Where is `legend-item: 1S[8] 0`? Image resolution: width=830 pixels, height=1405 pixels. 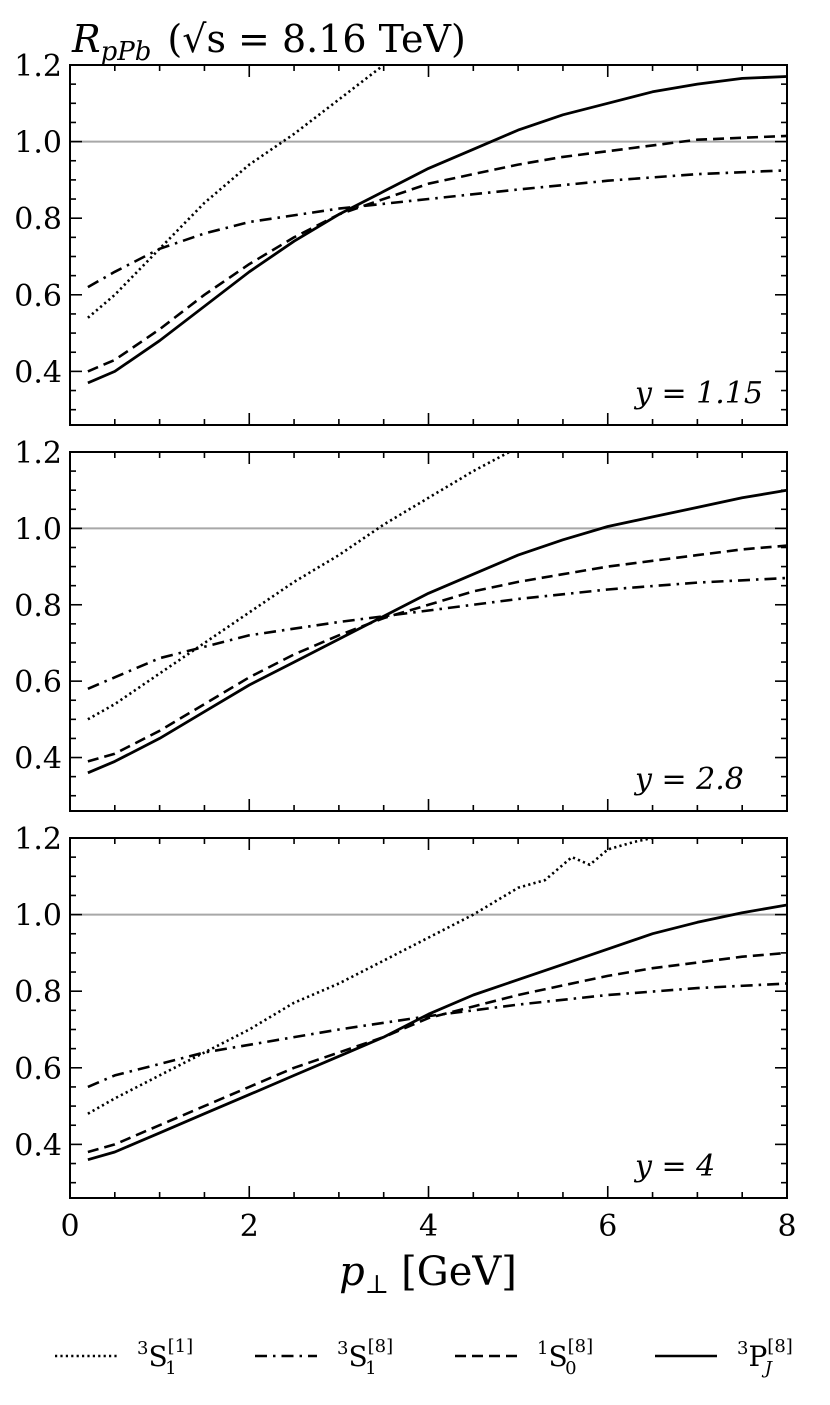
legend-item: 1S[8] 0 is located at coordinates (524, 1357).